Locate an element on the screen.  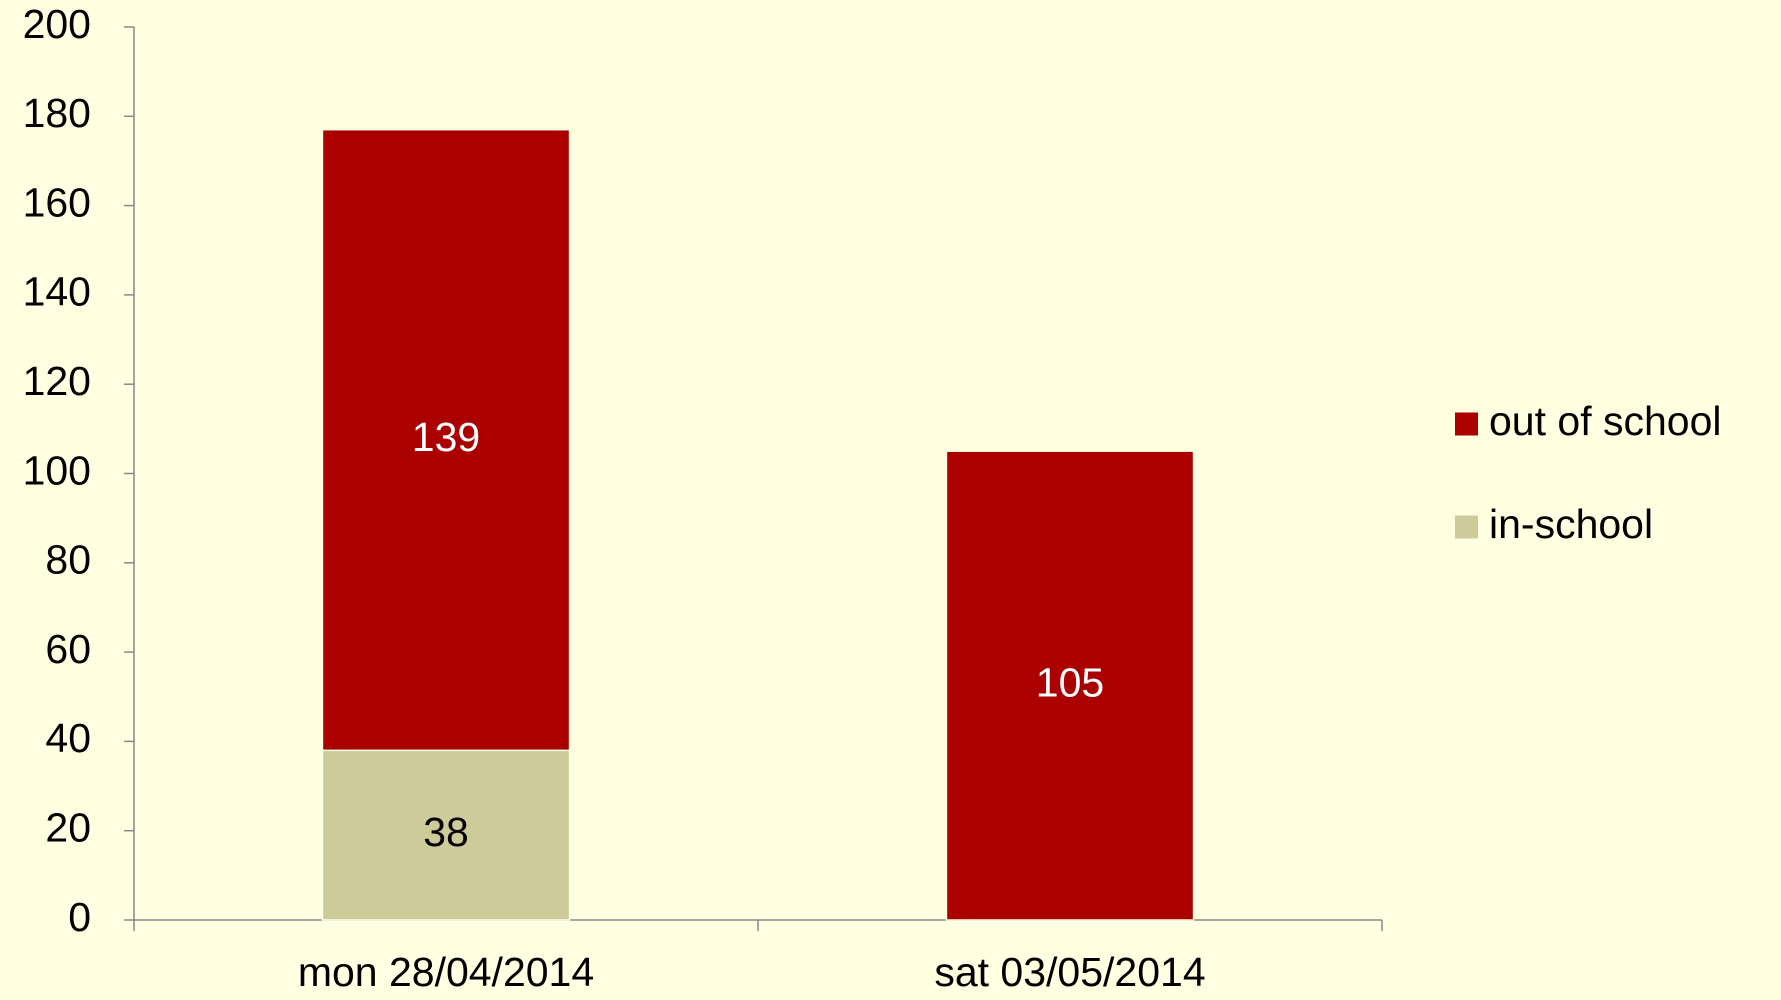
y-tick-label: 100 is located at coordinates (57, 470).